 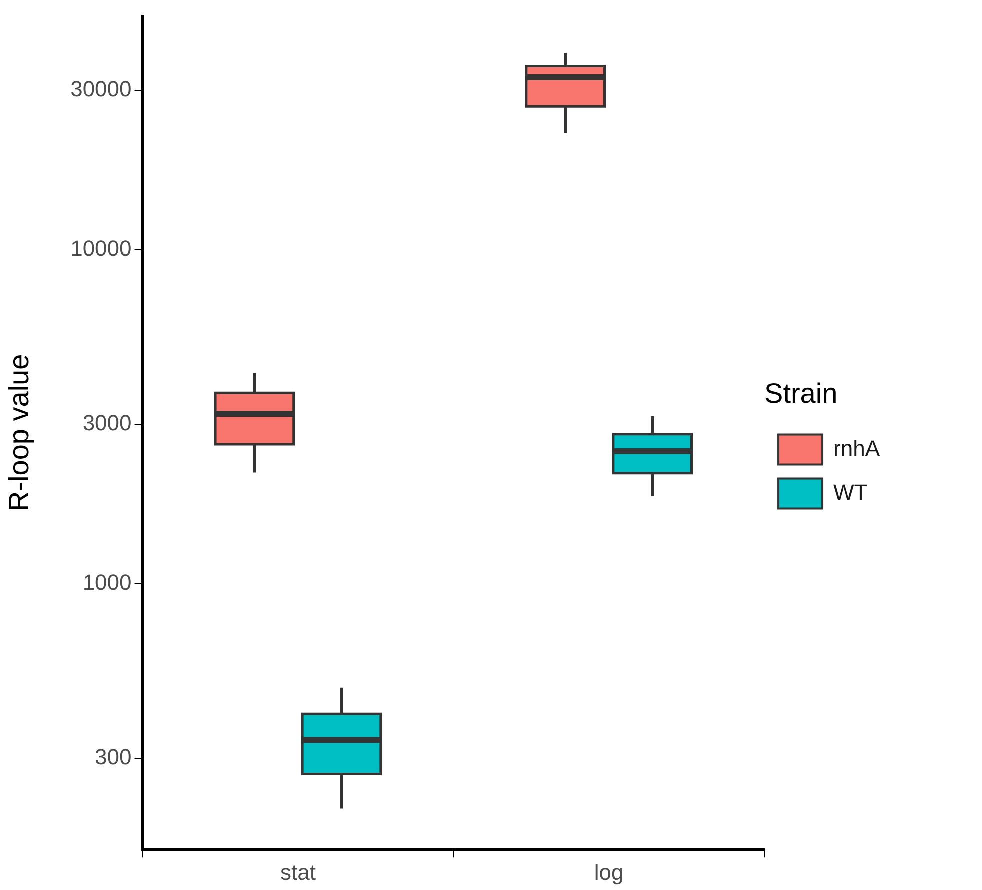 I want to click on legend-title: Strain, so click(x=801, y=393).